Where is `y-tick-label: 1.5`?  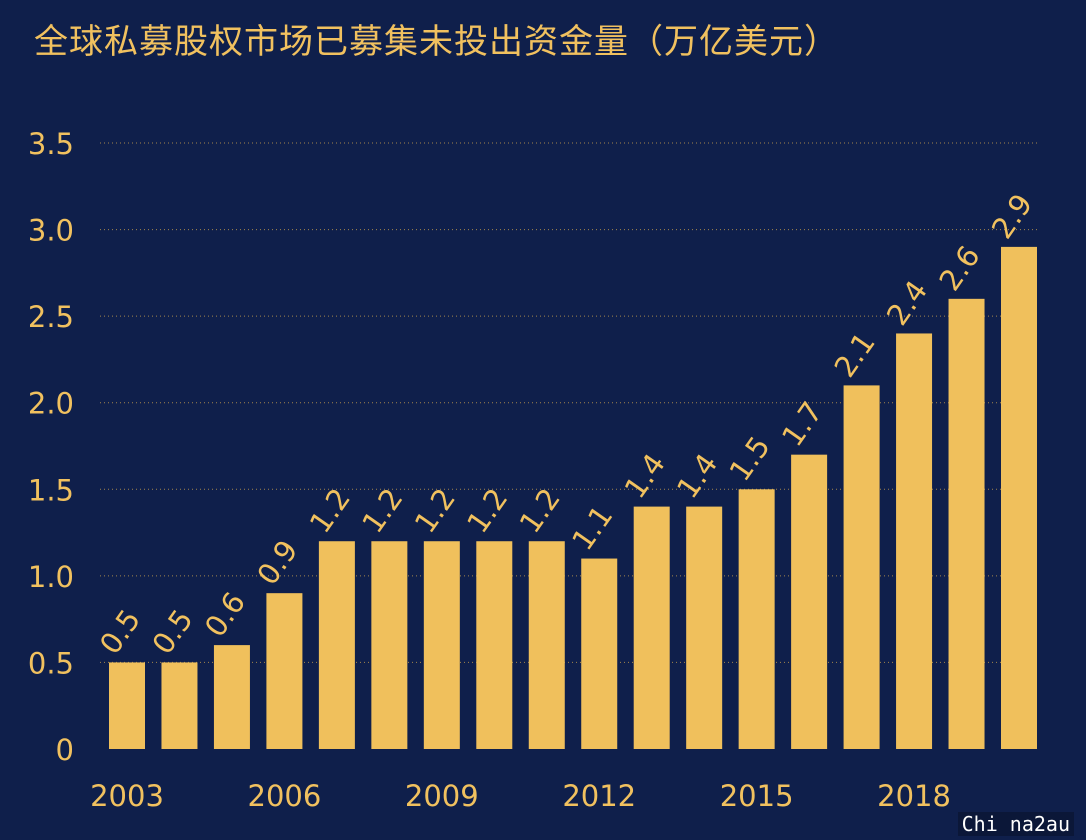 y-tick-label: 1.5 is located at coordinates (51, 490).